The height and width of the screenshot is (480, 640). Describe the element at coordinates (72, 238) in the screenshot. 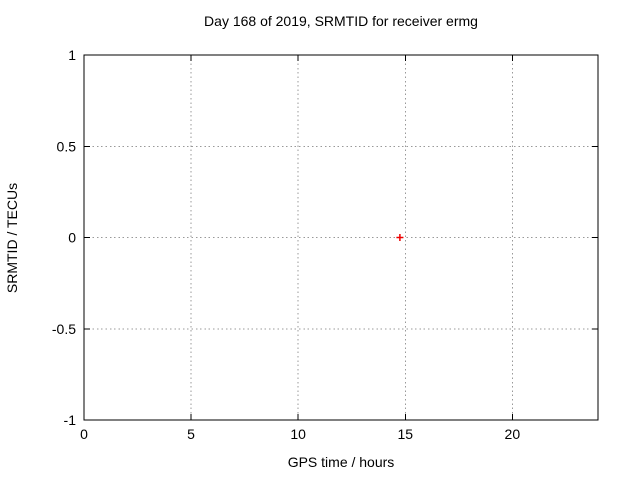

I see `y-tick-label: 0` at that location.